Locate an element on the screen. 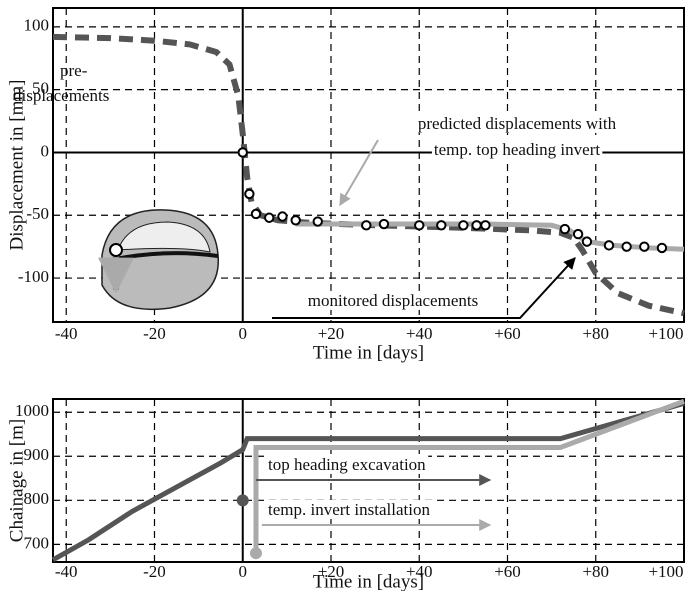 Image resolution: width=686 pixels, height=596 pixels. y-axis-title: Chainage in [m] is located at coordinates (16, 480).